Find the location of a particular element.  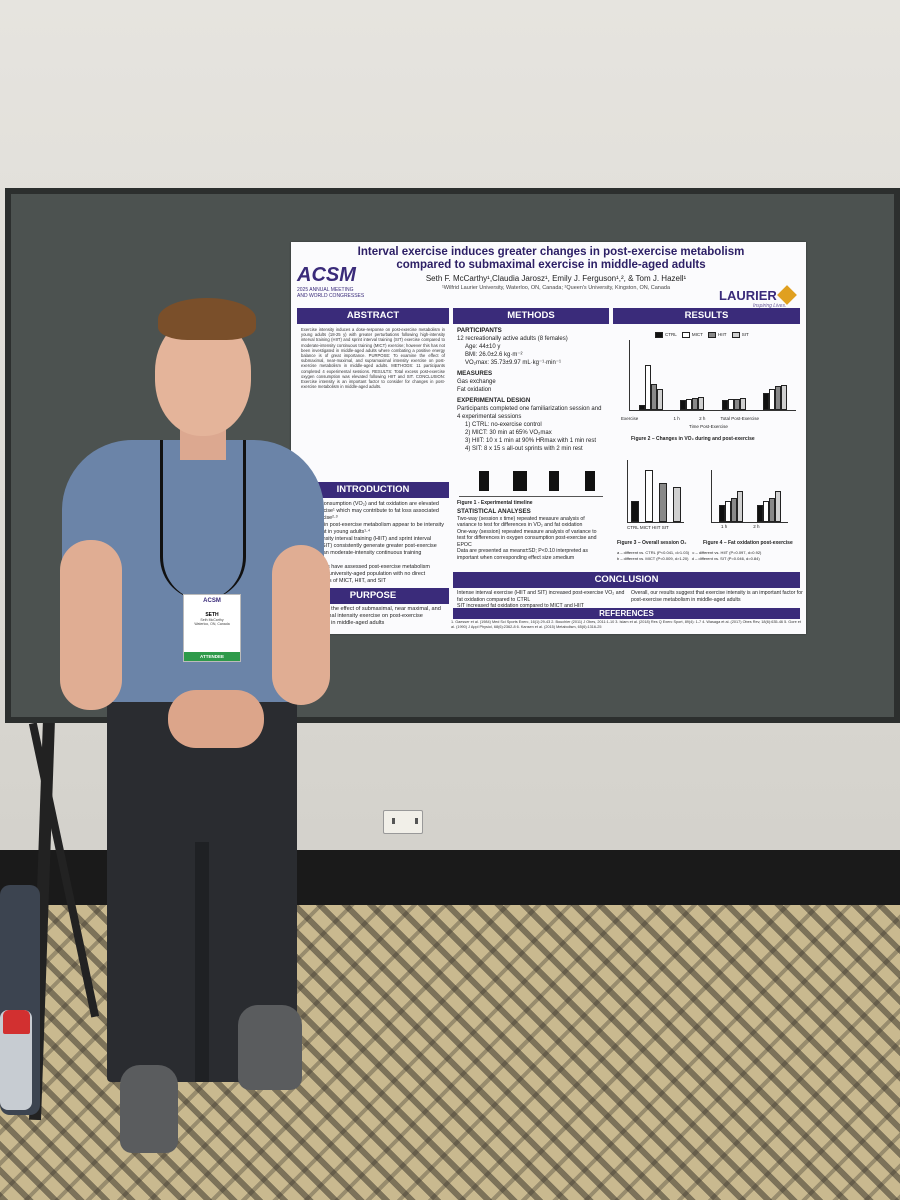

timeline-figure is located at coordinates (531, 476).